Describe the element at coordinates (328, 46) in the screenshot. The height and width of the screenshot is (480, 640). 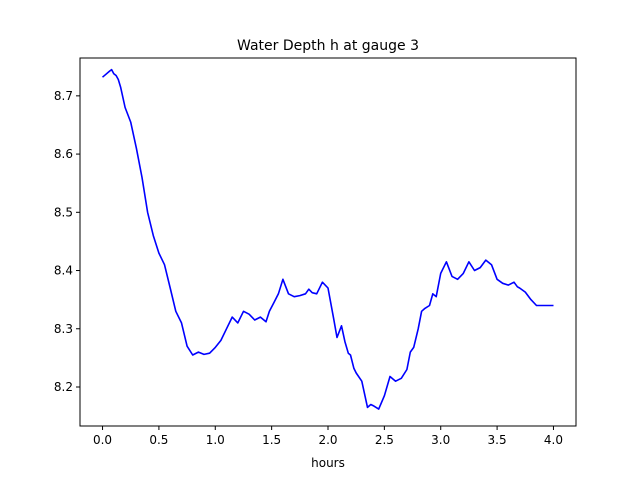
I see `chart-title: Water Depth h at gauge 3` at that location.